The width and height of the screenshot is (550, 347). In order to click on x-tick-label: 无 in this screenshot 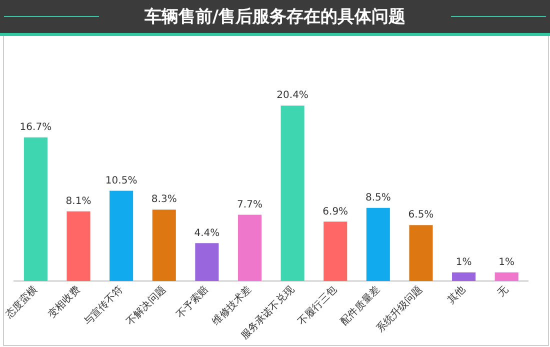, I will do `click(503, 292)`.